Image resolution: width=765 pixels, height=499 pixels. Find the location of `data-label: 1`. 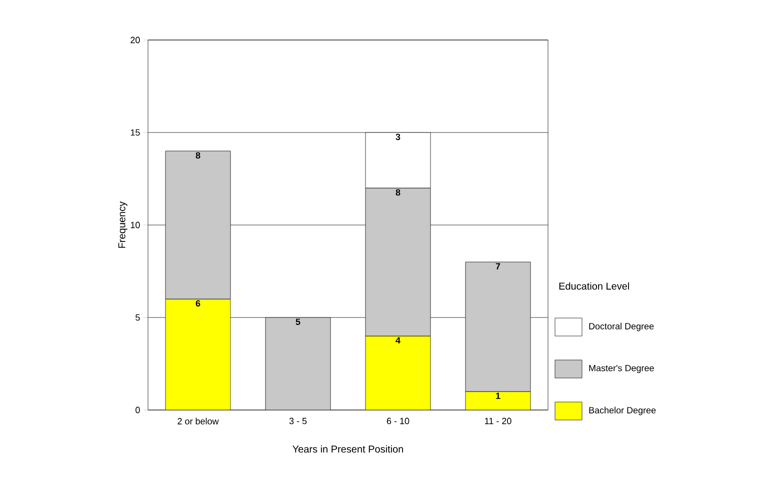

data-label: 1 is located at coordinates (498, 395).